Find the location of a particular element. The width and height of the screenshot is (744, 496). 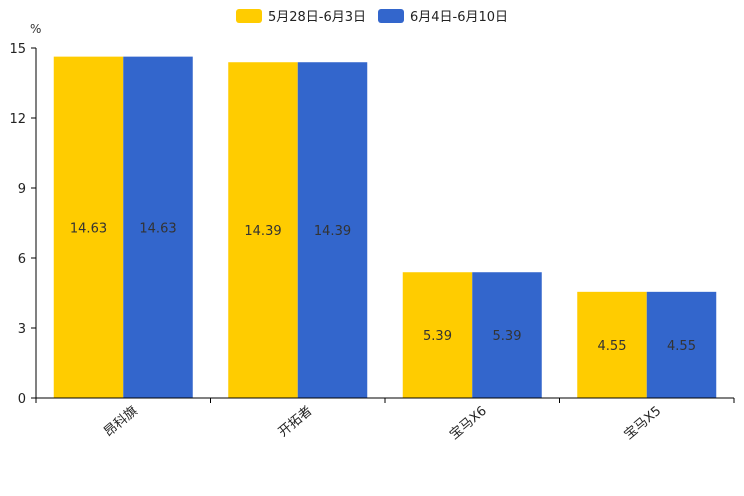

y-tick-label: 3 is located at coordinates (22, 329).